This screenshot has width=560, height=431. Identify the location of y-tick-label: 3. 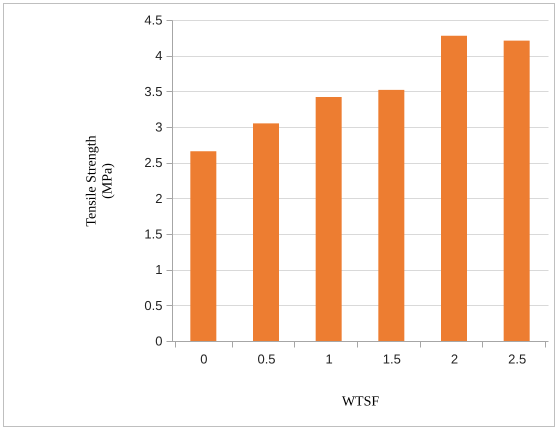
(158, 127).